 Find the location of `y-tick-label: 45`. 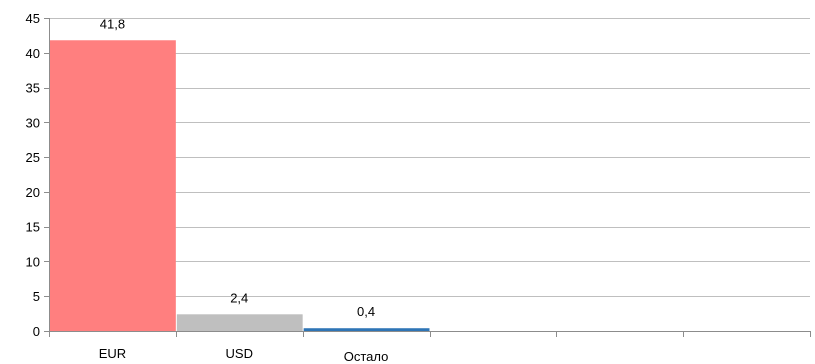

y-tick-label: 45 is located at coordinates (33, 18).